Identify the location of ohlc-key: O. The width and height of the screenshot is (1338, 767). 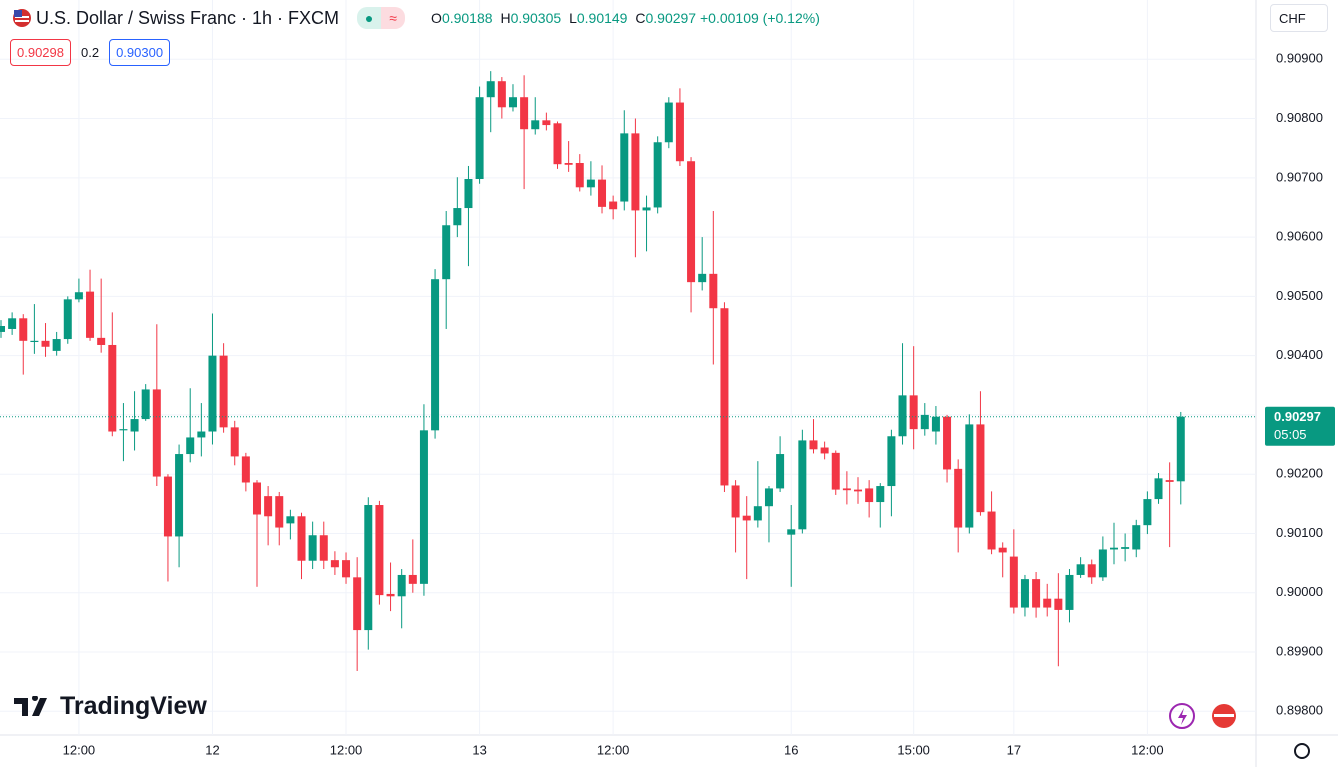
(436, 18).